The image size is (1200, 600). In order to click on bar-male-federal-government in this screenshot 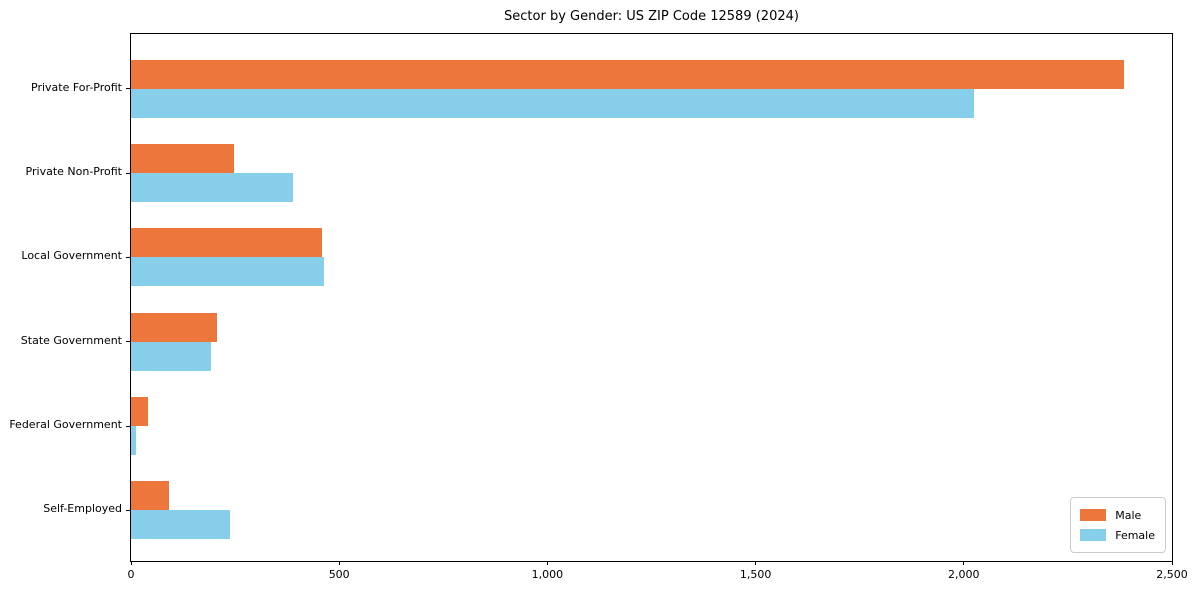, I will do `click(140, 412)`.